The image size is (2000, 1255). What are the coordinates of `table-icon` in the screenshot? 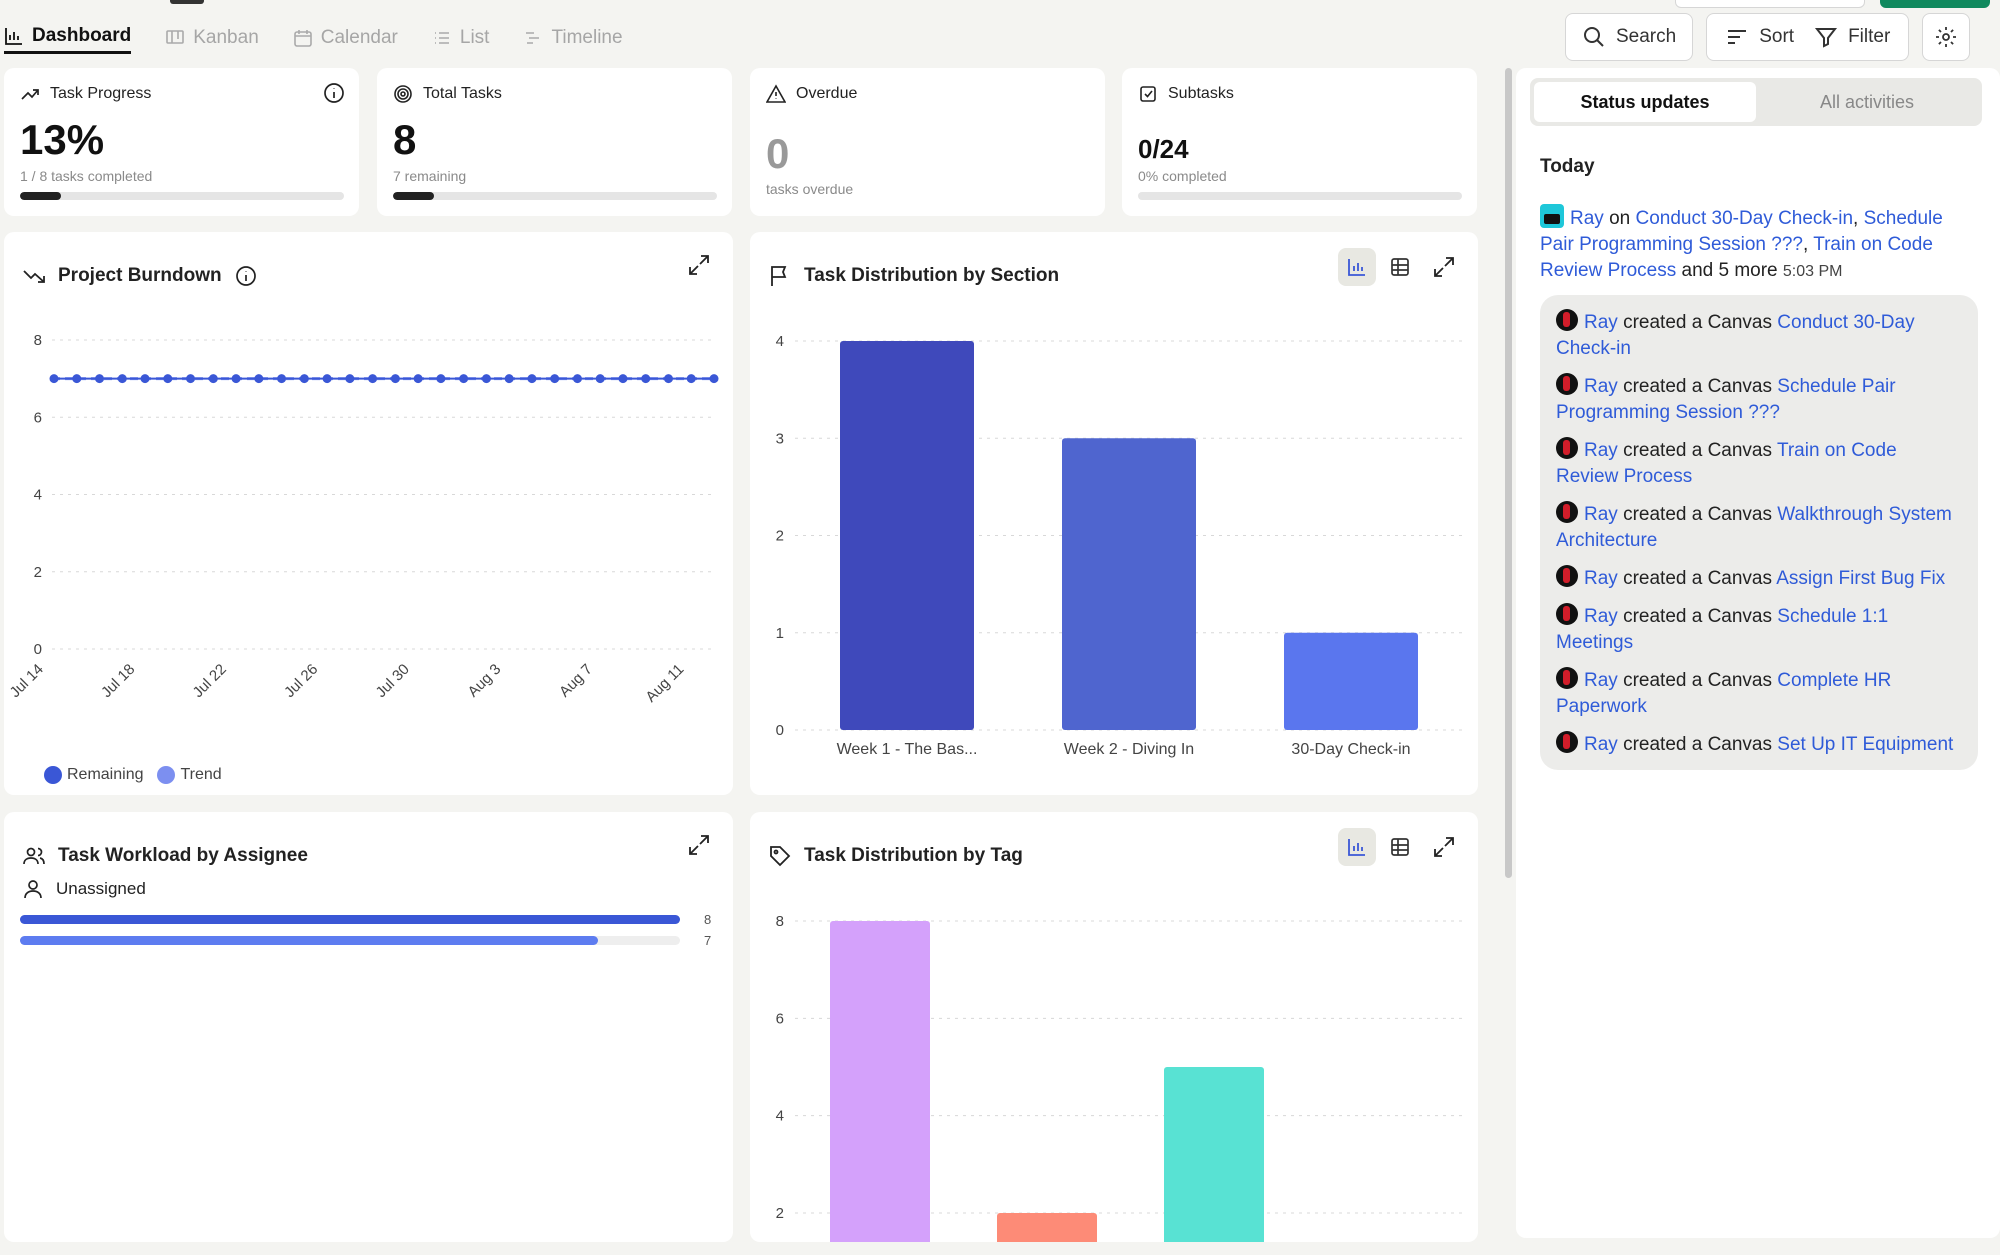 It's located at (1400, 267).